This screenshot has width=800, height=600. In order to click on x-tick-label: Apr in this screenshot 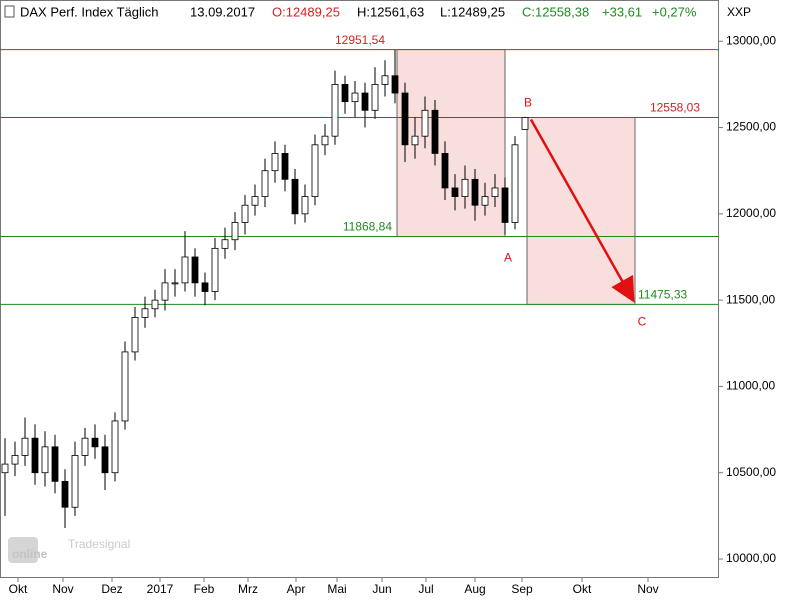, I will do `click(296, 589)`.